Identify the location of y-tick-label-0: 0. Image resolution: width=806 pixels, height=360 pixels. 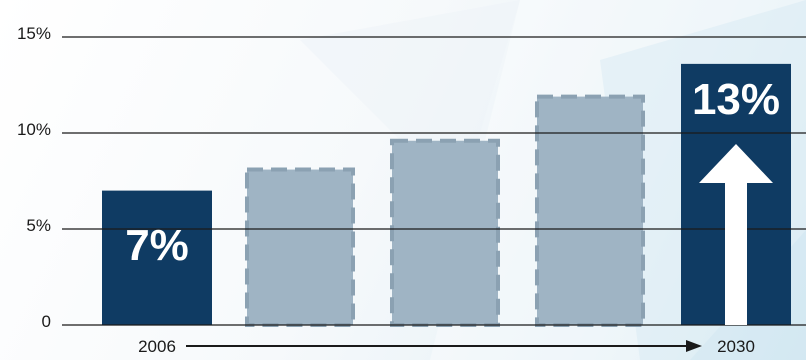
(46, 321).